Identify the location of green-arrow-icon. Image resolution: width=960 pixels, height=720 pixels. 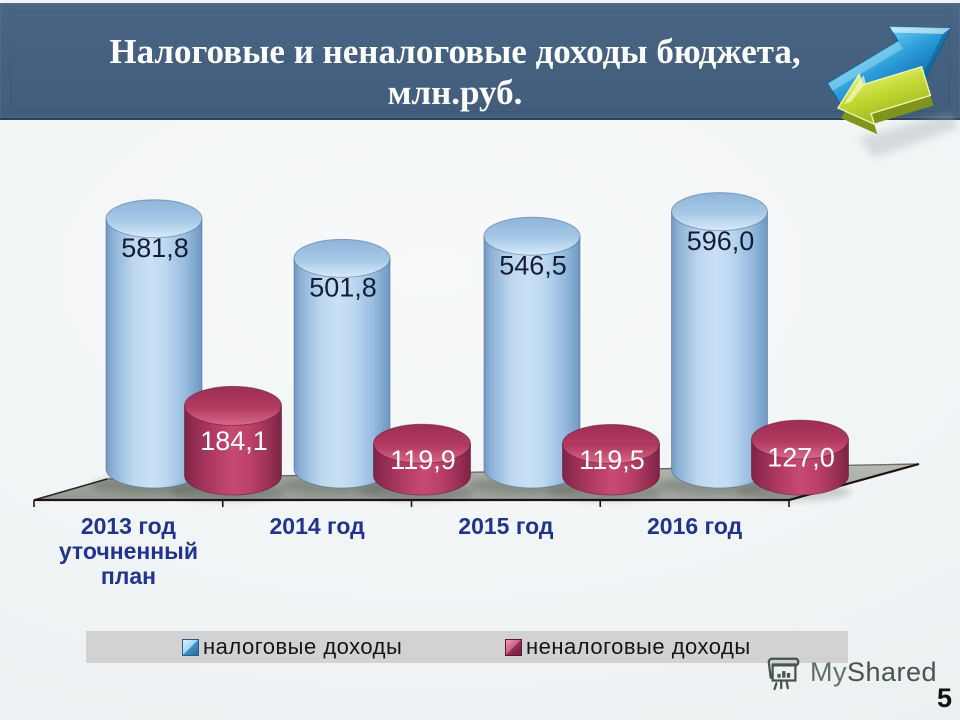
(885, 100).